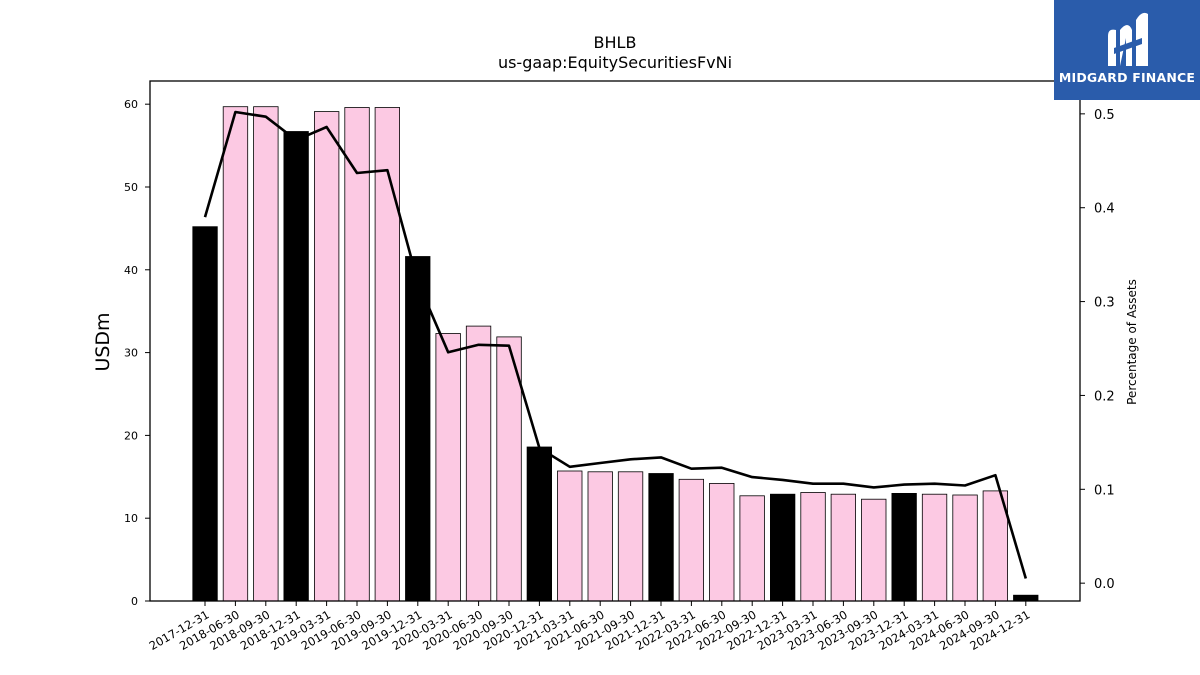  Describe the element at coordinates (134, 601) in the screenshot. I see `y-tick-label-0: 0` at that location.